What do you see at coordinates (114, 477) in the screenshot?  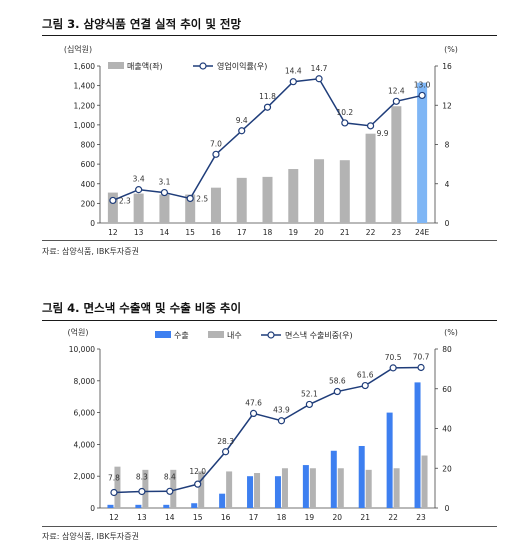 I see `data-label: 7.8` at bounding box center [114, 477].